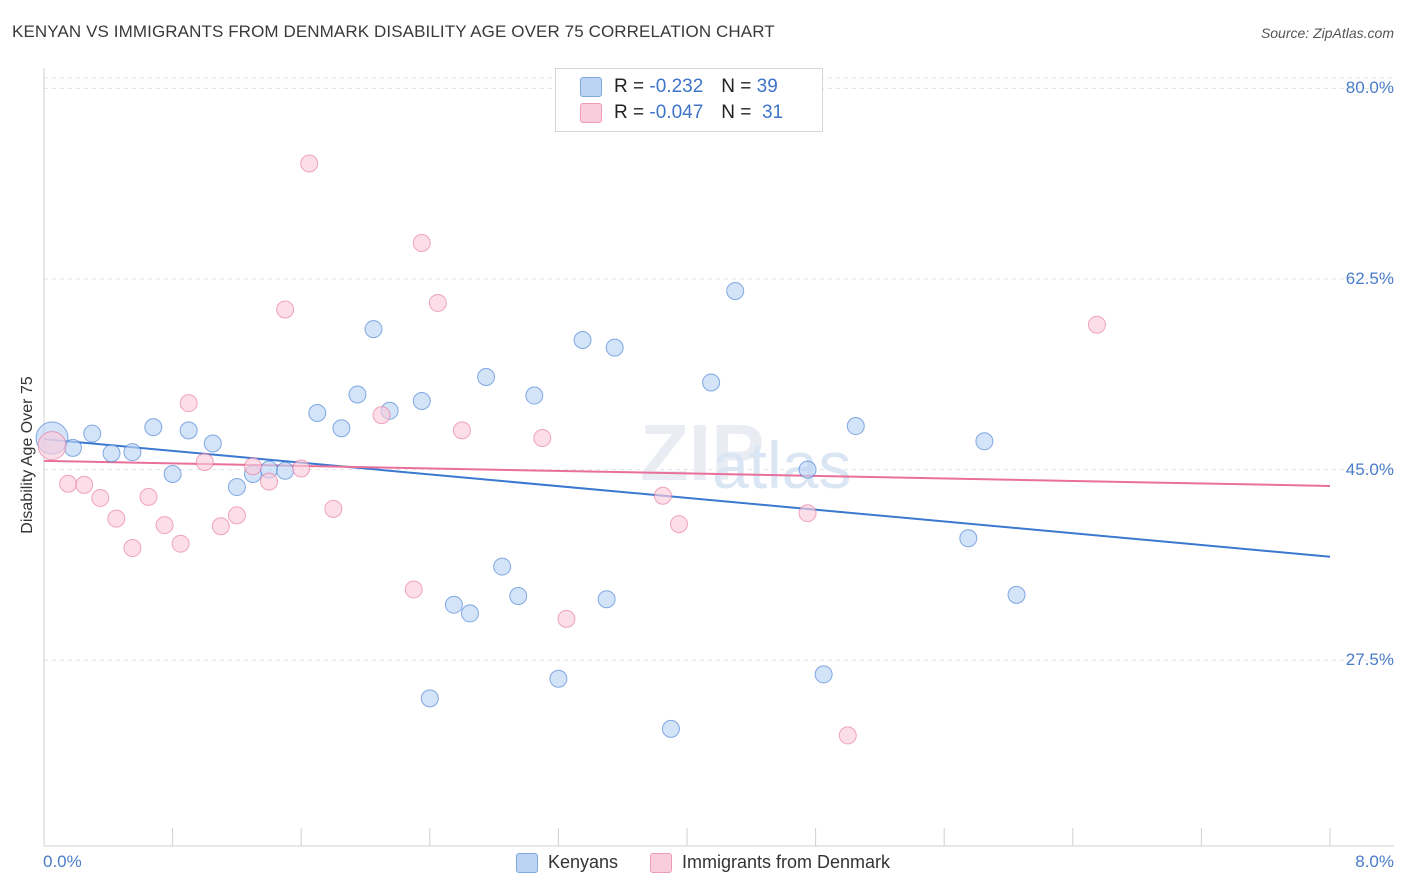 The image size is (1406, 892). I want to click on series-legend: Kenyans Immigrants from Denmark, so click(703, 862).